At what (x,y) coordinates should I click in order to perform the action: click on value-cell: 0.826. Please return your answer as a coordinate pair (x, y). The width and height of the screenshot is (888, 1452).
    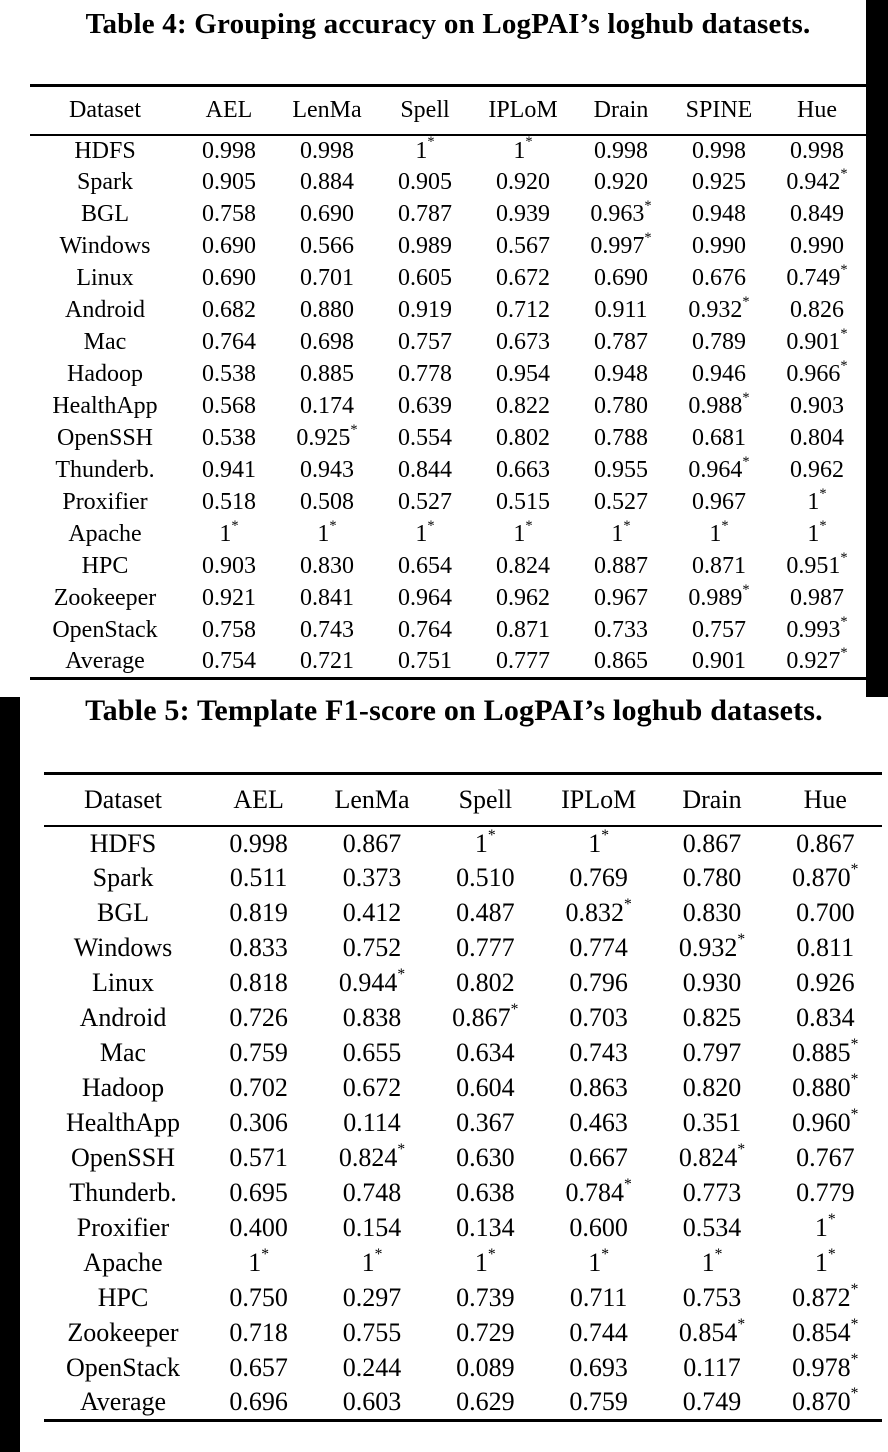
    Looking at the image, I should click on (817, 310).